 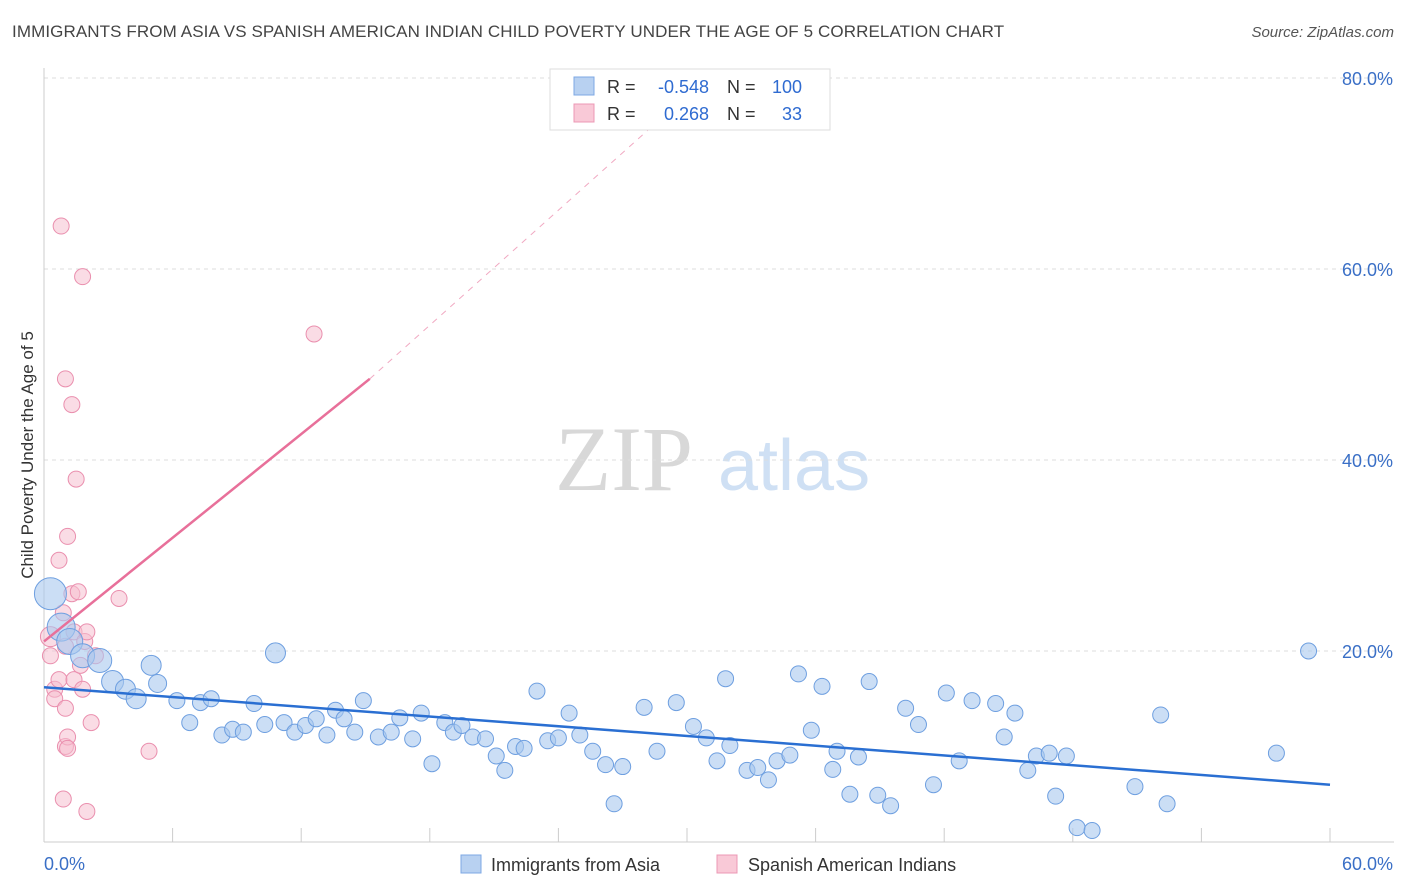 What do you see at coordinates (852, 865) in the screenshot?
I see `legend-label-spanish-american-indians: Spanish American Indians` at bounding box center [852, 865].